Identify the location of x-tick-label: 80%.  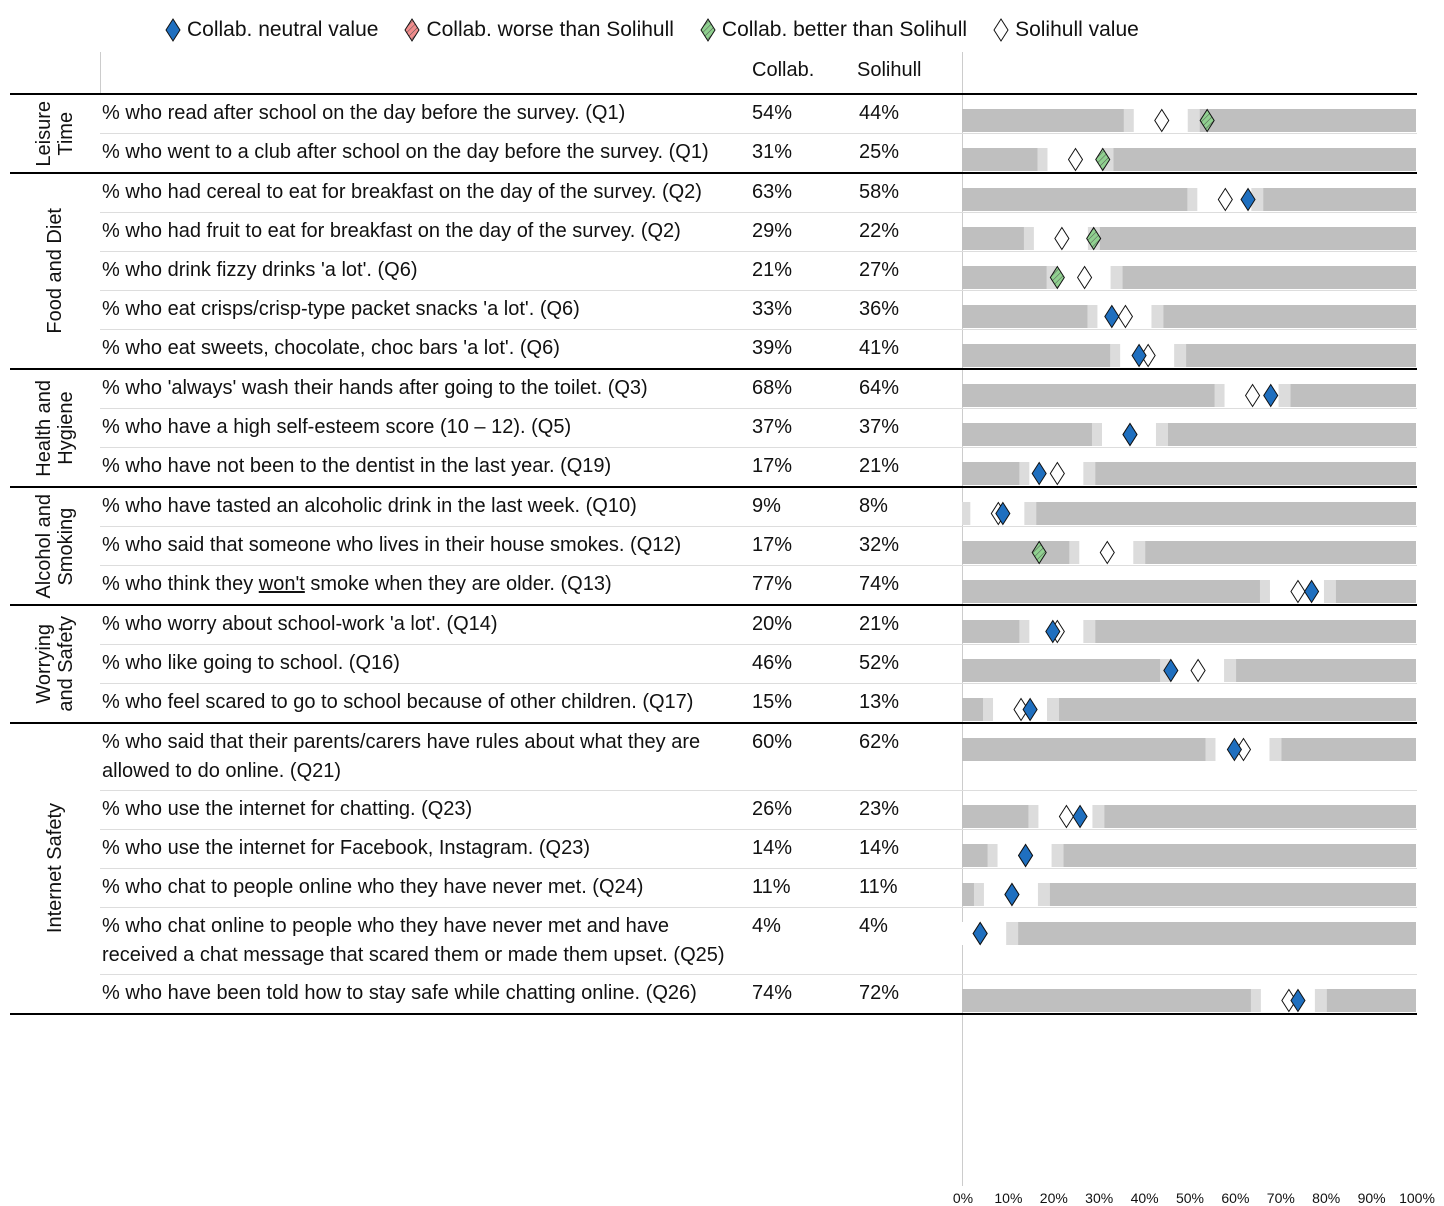
(1326, 1198).